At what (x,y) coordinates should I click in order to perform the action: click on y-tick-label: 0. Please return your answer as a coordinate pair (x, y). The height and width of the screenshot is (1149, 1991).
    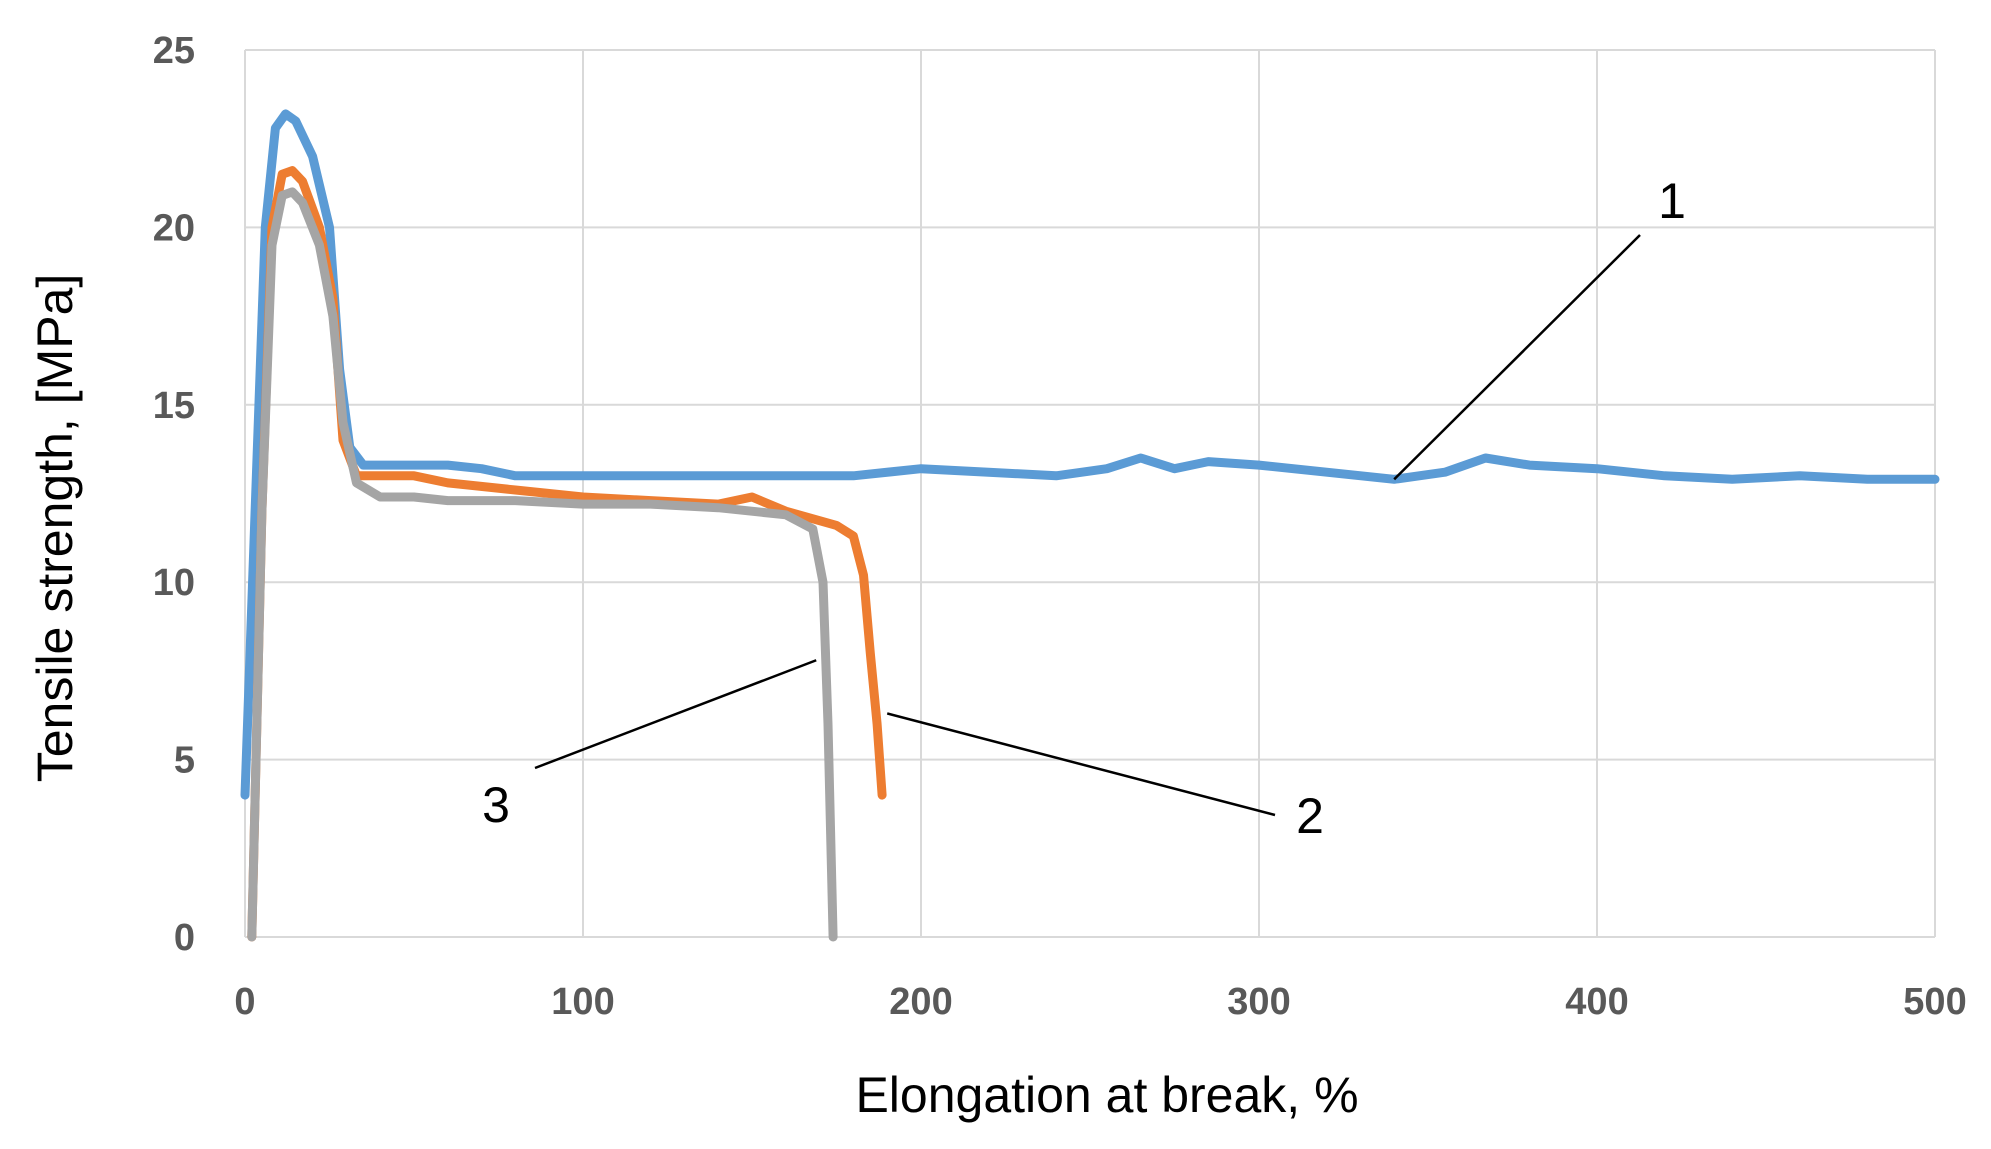
    Looking at the image, I should click on (184, 938).